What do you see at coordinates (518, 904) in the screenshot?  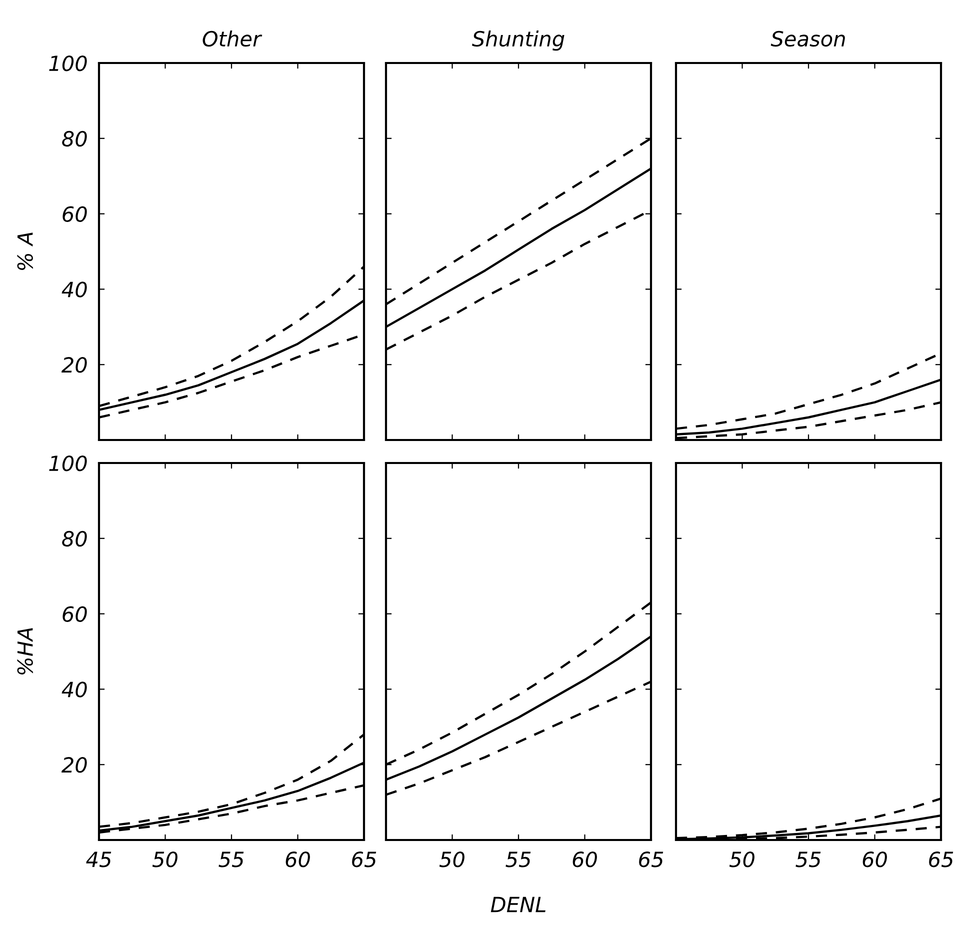 I see `x-axis-title: DENL` at bounding box center [518, 904].